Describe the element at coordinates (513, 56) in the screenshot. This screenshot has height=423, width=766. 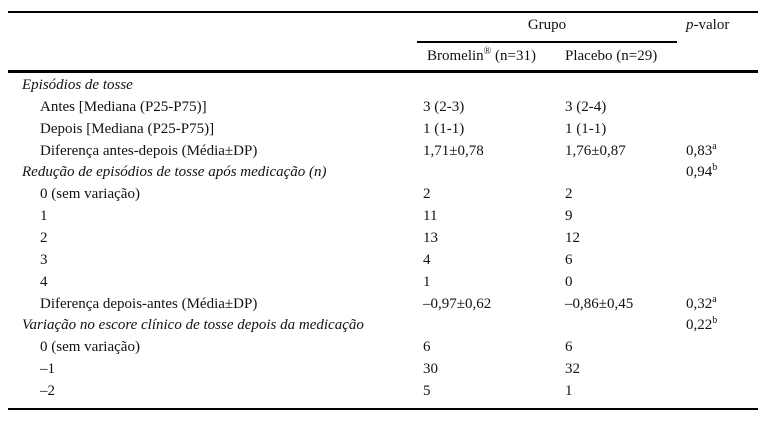
I see `bromelin-n: (n=31)` at that location.